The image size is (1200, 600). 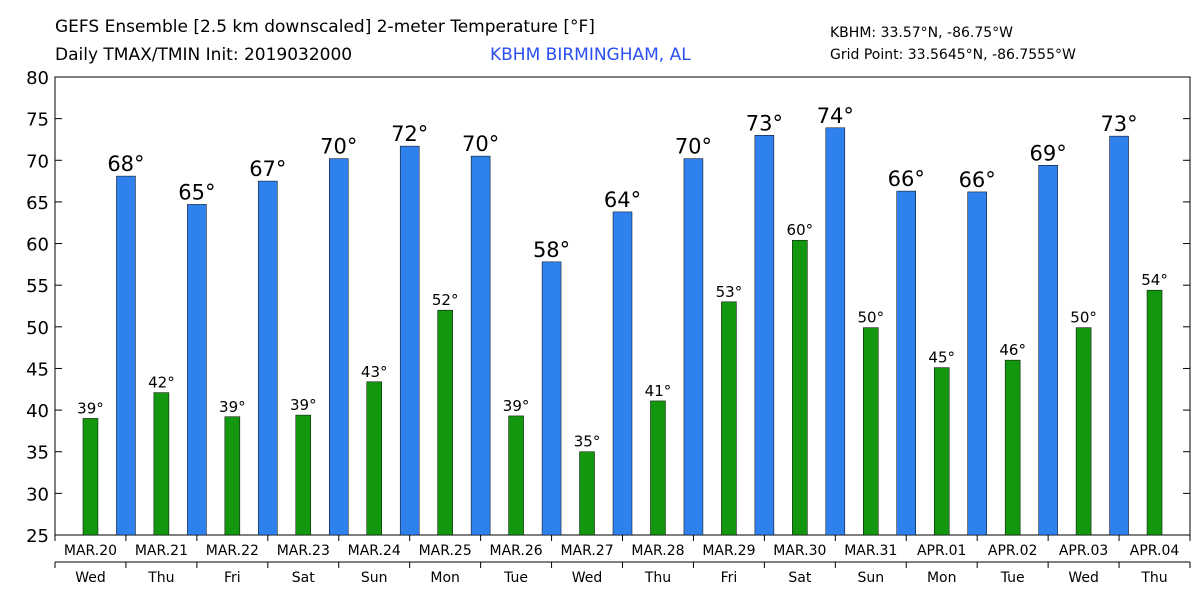 What do you see at coordinates (799, 551) in the screenshot?
I see `x-tick-label: MAR.30` at bounding box center [799, 551].